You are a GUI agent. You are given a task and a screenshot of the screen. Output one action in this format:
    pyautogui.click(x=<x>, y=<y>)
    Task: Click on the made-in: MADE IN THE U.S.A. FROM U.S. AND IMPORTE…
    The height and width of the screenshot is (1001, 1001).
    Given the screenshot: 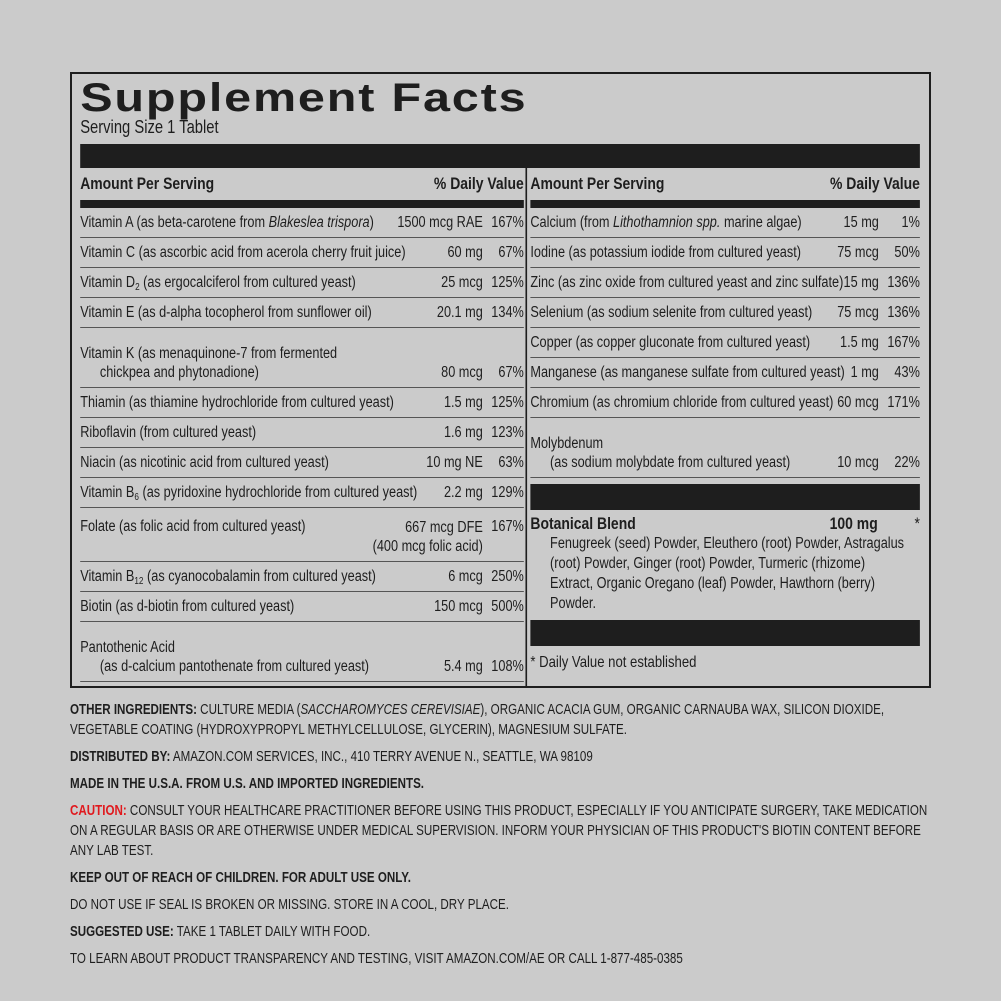 What is the action you would take?
    pyautogui.click(x=247, y=784)
    